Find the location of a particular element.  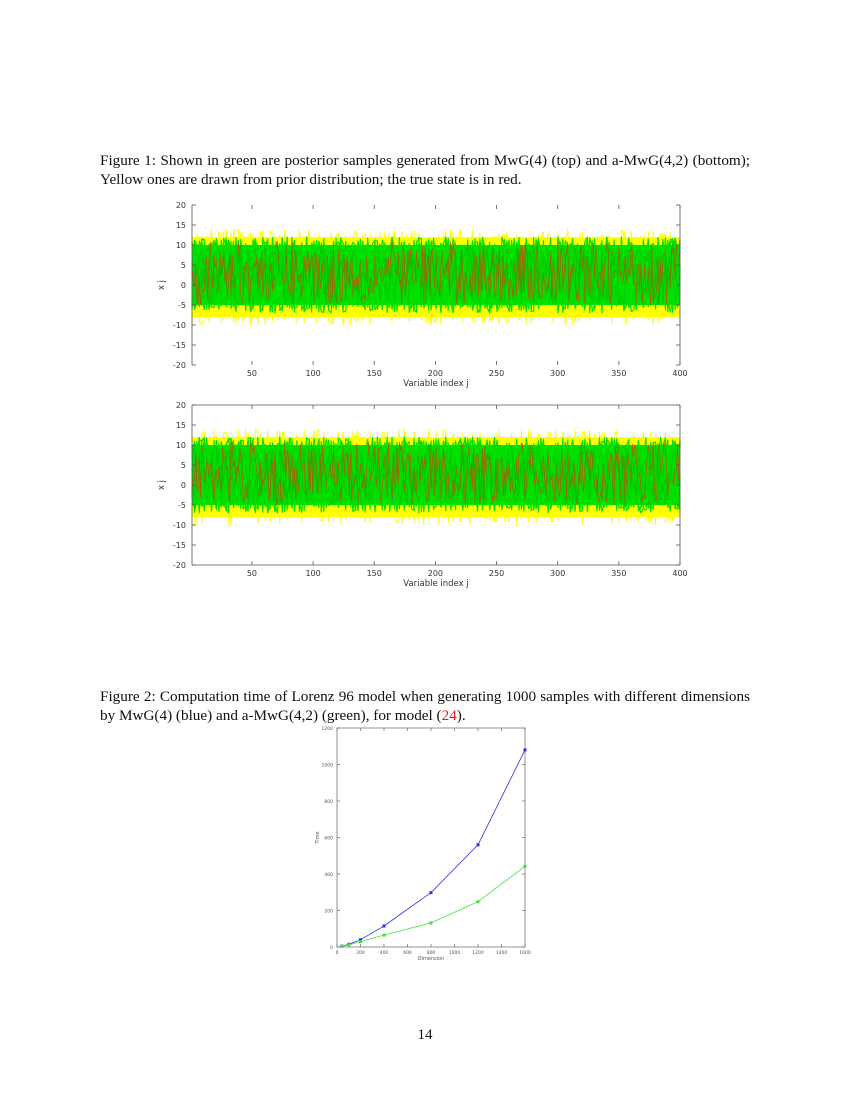

svg-text: Time is located at coordinates (318, 837).